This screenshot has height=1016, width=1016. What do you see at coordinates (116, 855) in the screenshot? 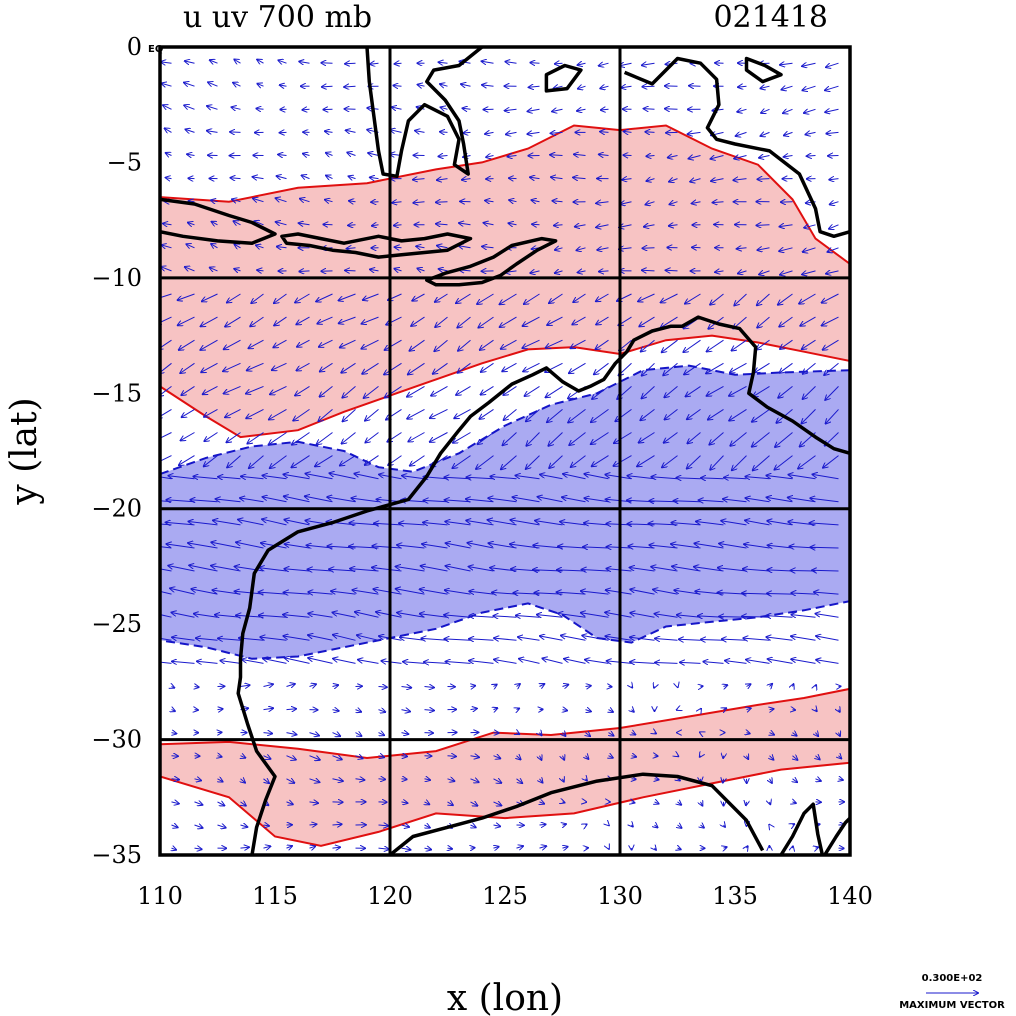
I see `y-tick-label: −35` at bounding box center [116, 855].